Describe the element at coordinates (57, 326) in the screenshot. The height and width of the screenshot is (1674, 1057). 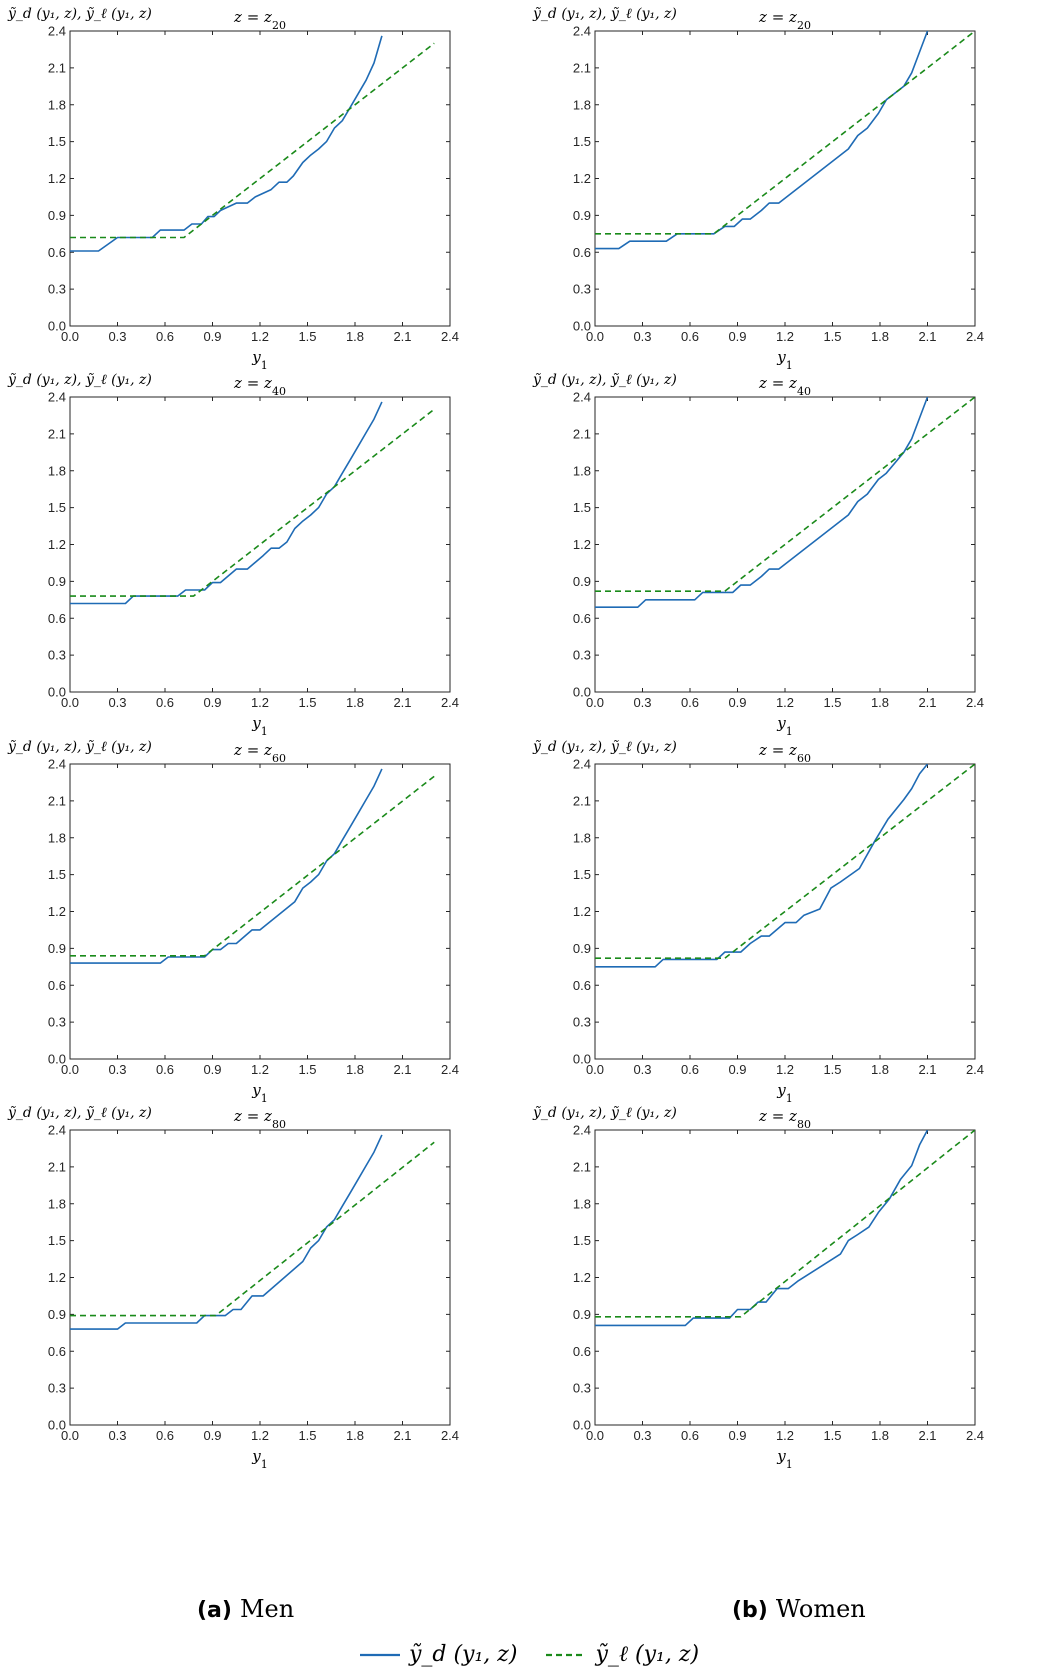
I see `y-tick-label: 0.0` at that location.